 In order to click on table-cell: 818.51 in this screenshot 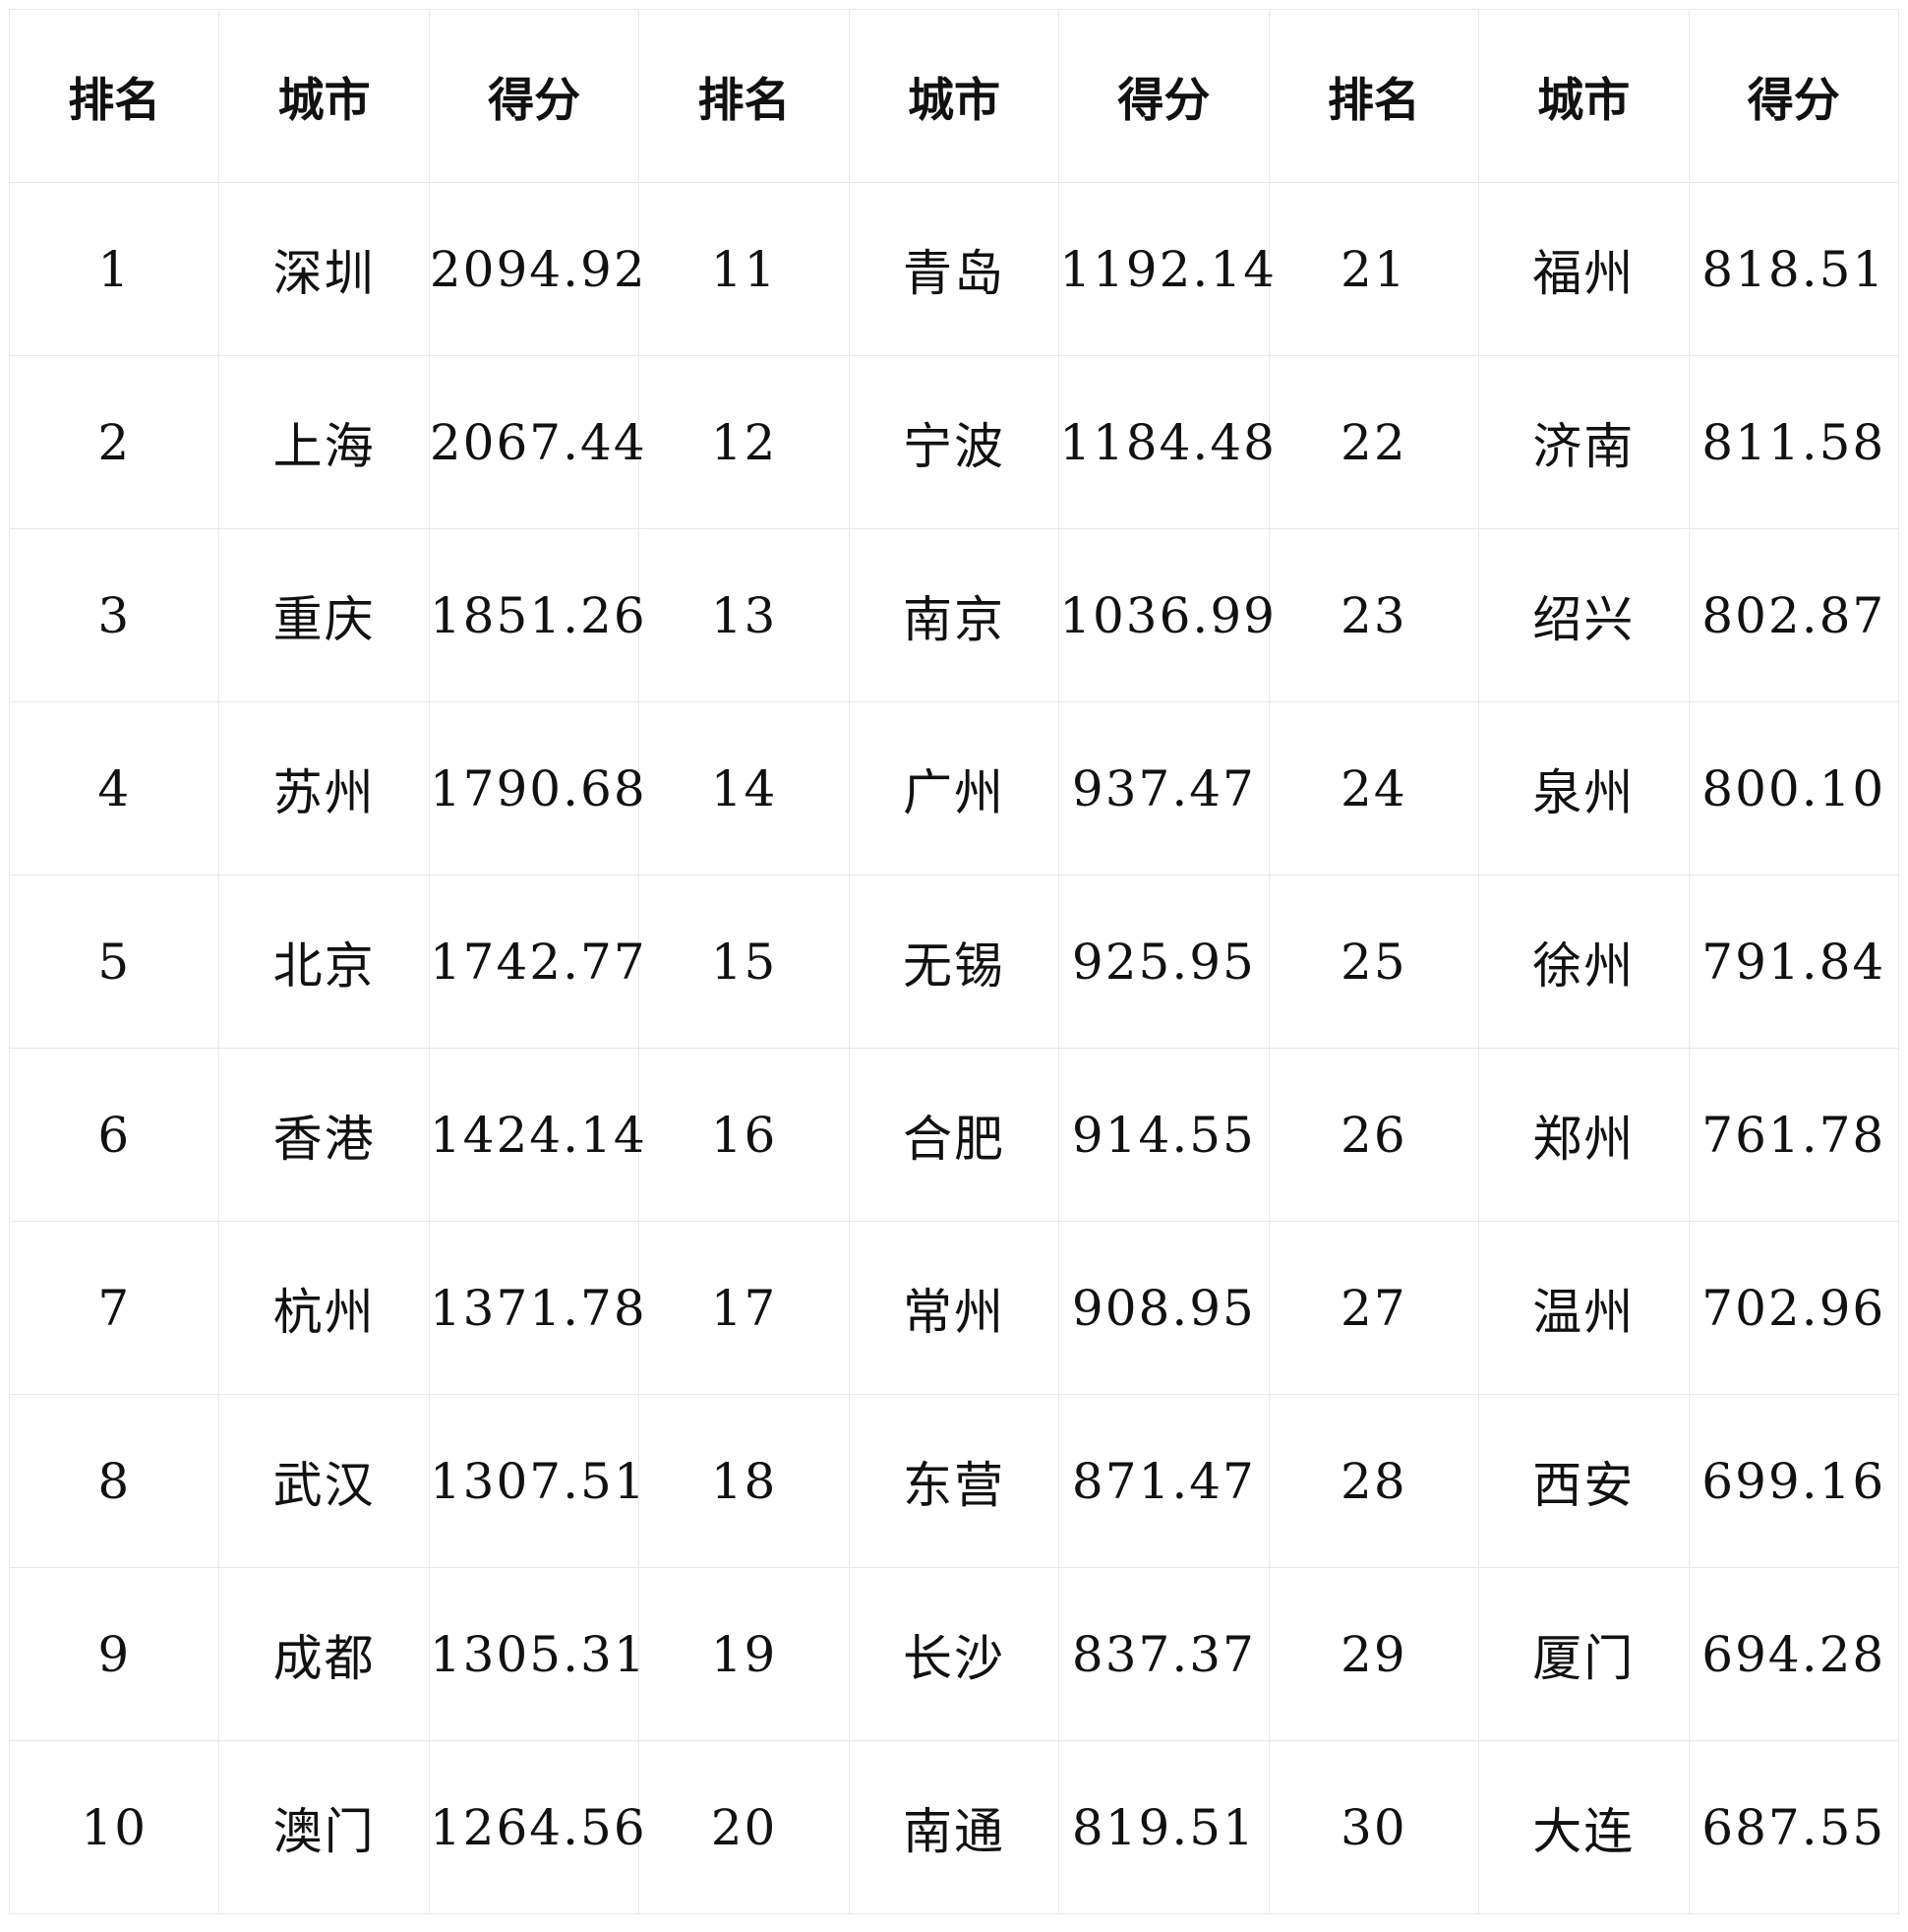, I will do `click(1793, 269)`.